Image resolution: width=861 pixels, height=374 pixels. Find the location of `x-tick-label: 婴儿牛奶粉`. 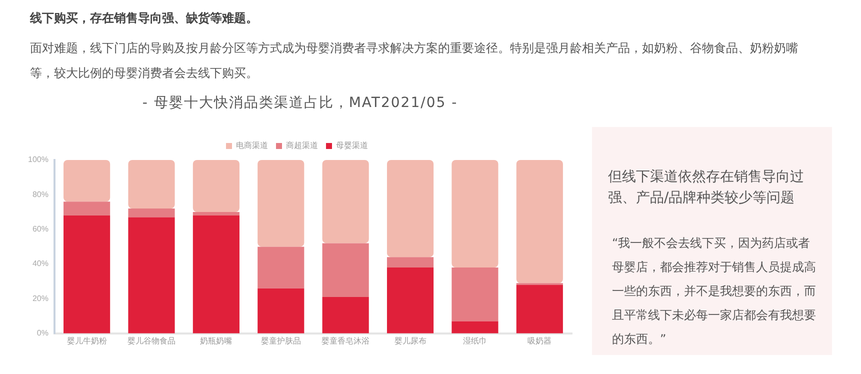

x-tick-label: 婴儿牛奶粉 is located at coordinates (86, 341).